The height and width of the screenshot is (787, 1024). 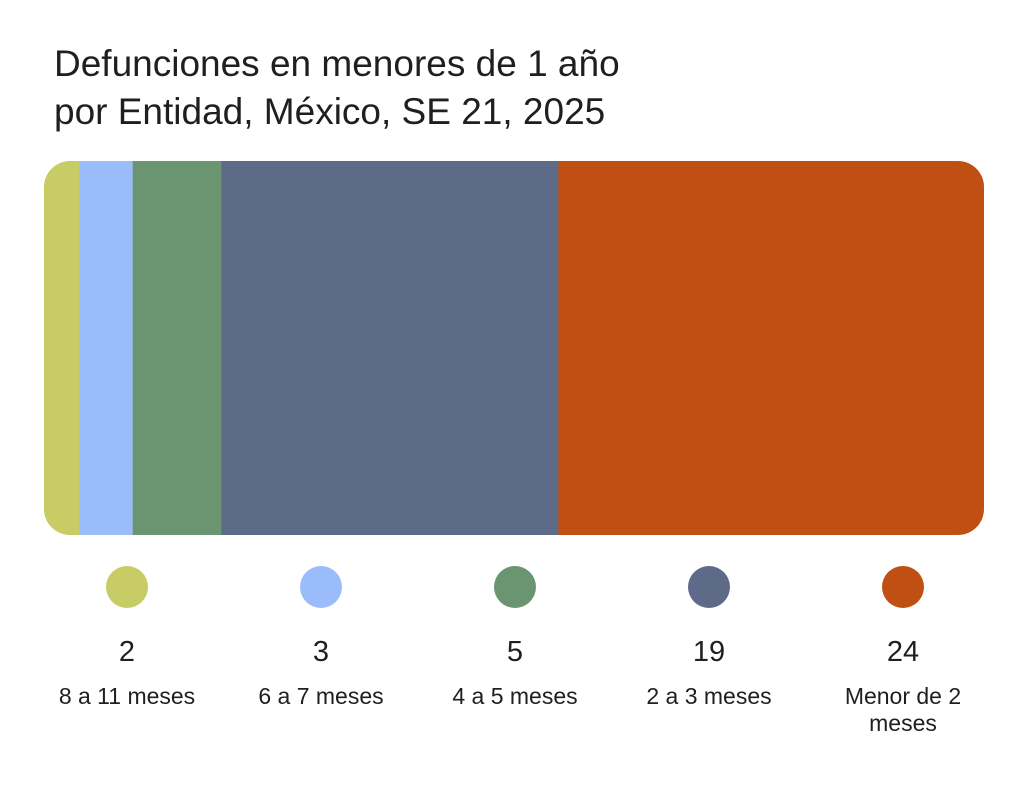 What do you see at coordinates (903, 709) in the screenshot?
I see `legend-label-menor-2-meses: Menor de 2 meses` at bounding box center [903, 709].